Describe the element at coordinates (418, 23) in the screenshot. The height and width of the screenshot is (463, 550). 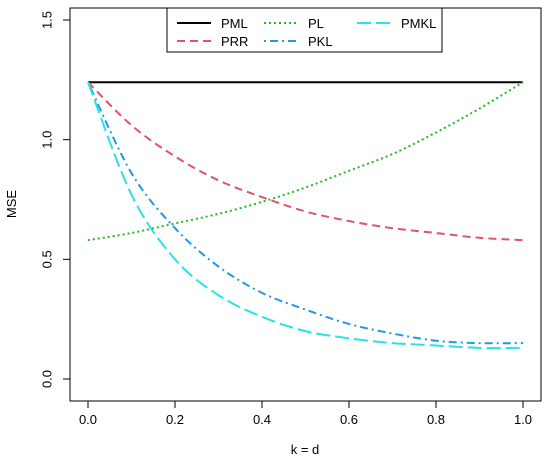
I see `legend-label-pmkl: PMKL` at that location.